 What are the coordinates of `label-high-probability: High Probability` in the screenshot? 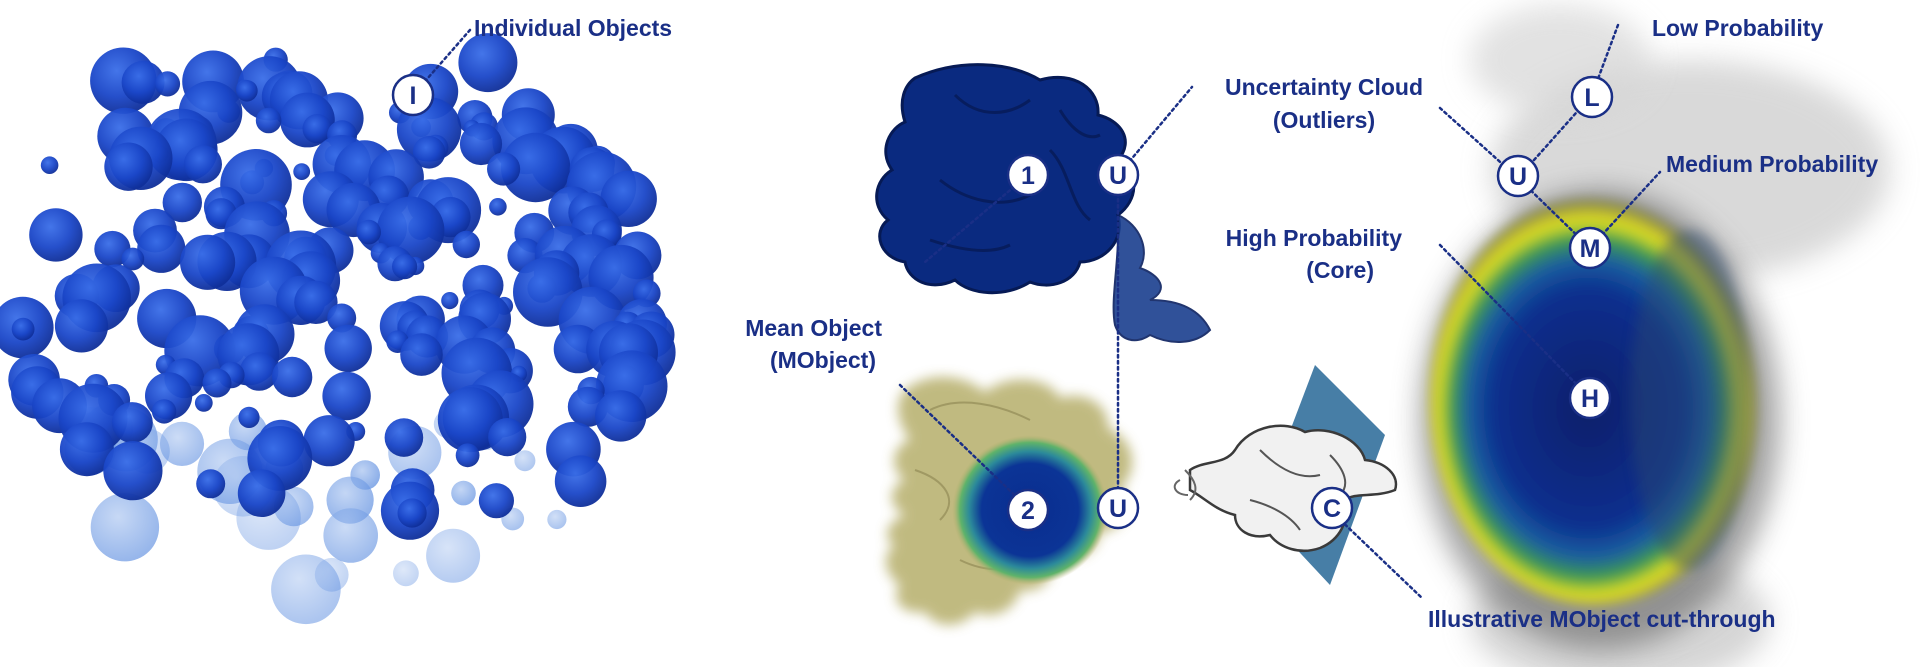 It's located at (1314, 238).